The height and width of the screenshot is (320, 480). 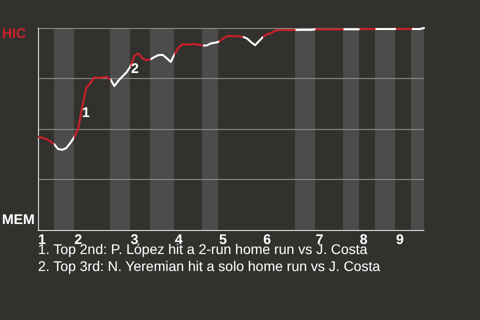 I want to click on annotation: 2, so click(x=135, y=68).